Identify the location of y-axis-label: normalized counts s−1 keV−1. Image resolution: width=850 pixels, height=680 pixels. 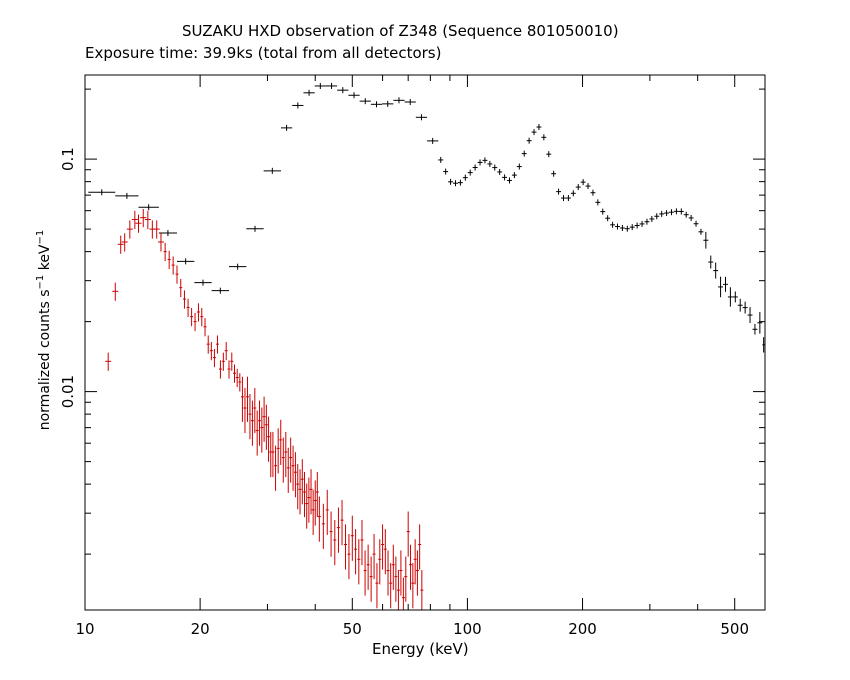
(44, 330).